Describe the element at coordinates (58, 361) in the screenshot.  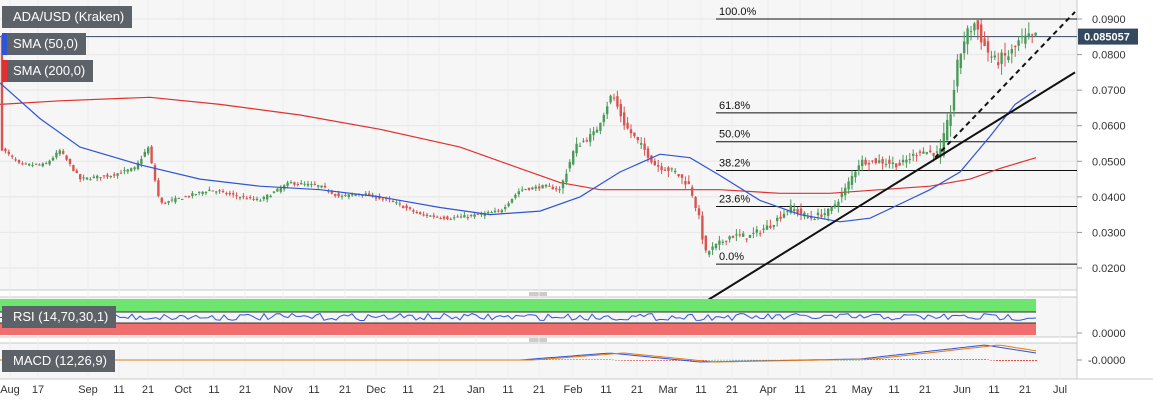
I see `legend-macd: MACD (12,26,9)` at that location.